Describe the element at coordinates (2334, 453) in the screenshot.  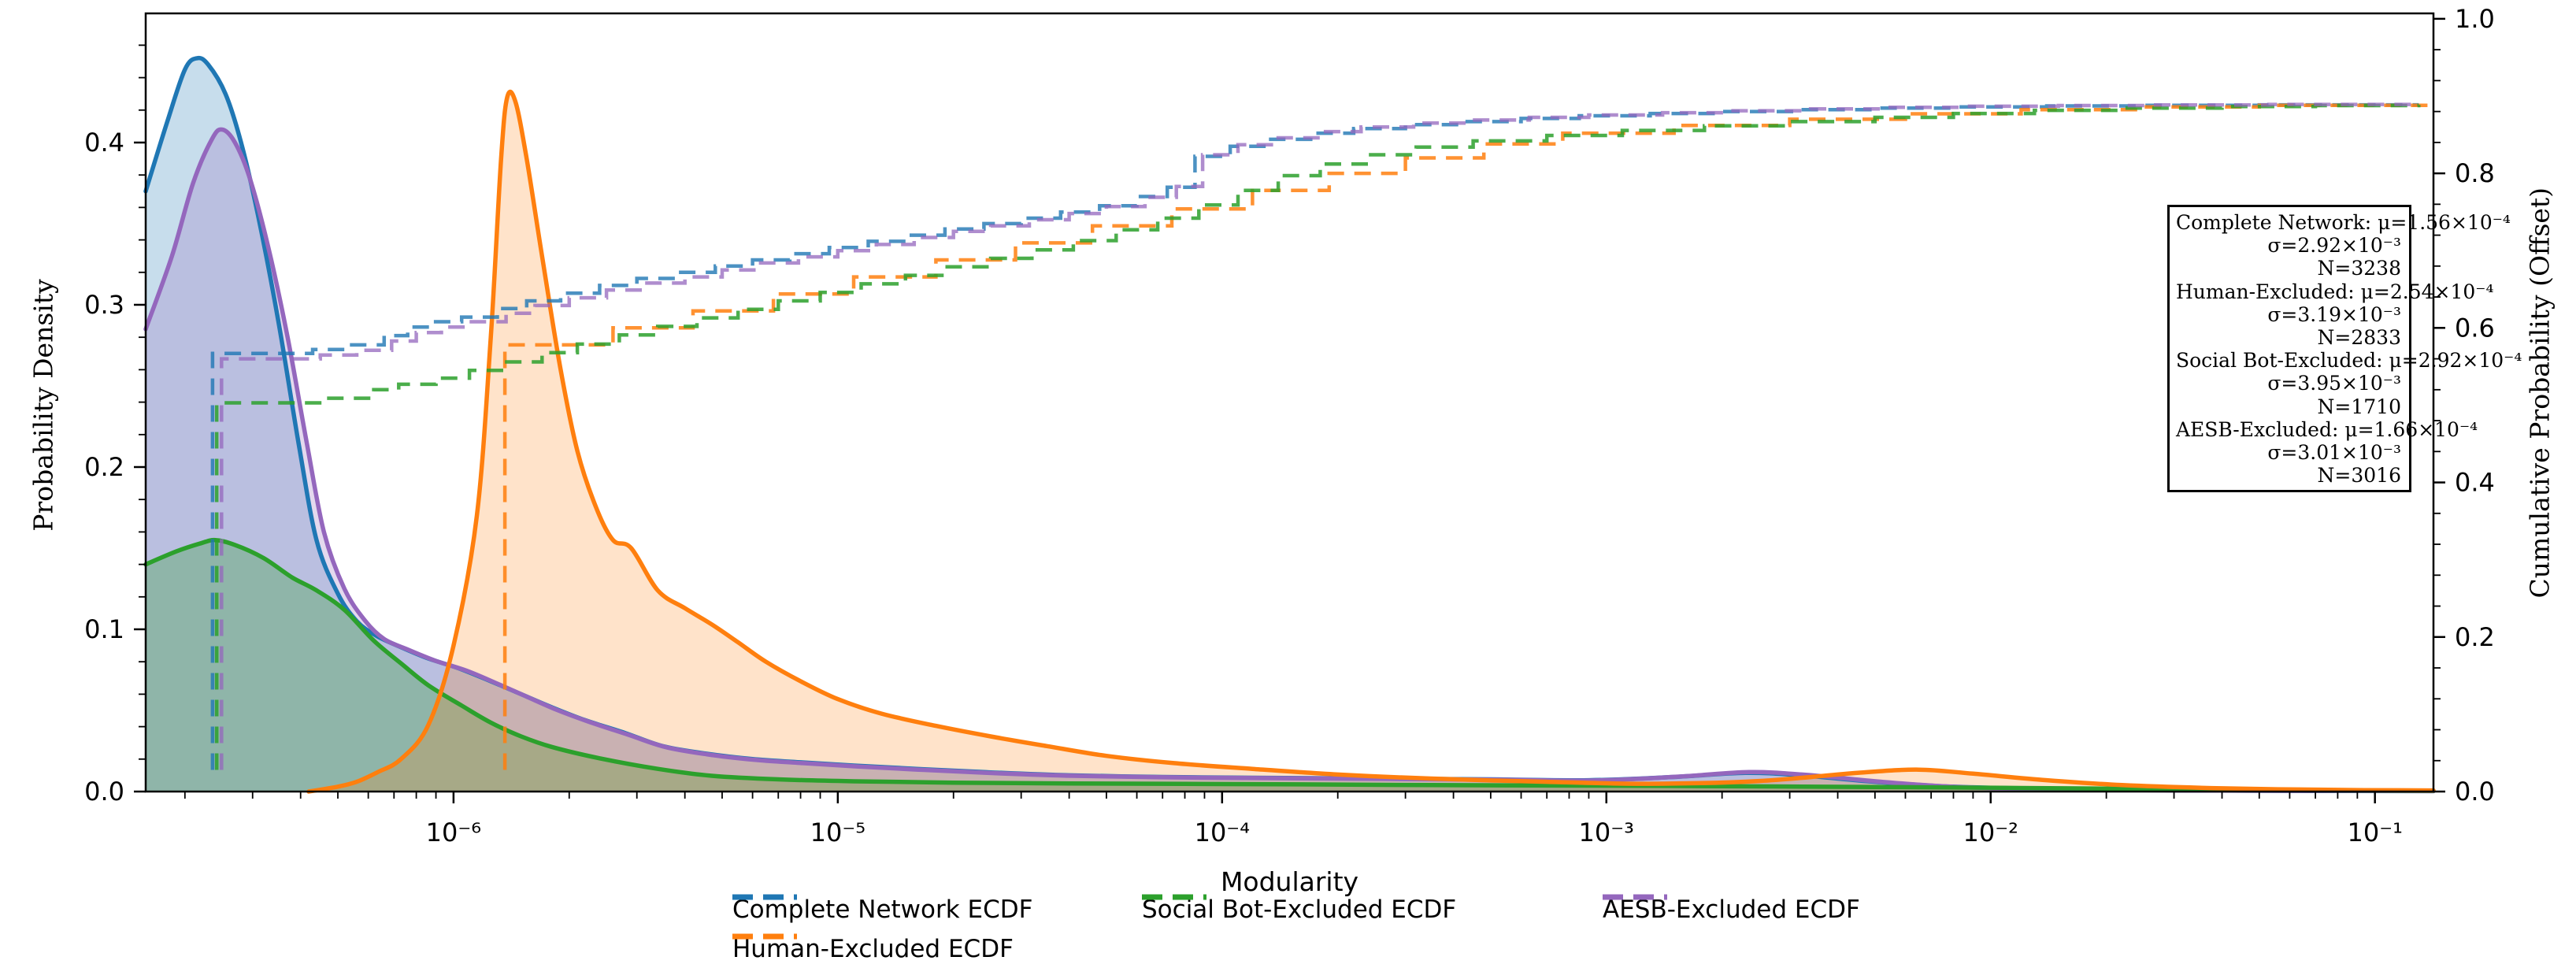
I see `stats-line: σ=3.01×10⁻³` at that location.